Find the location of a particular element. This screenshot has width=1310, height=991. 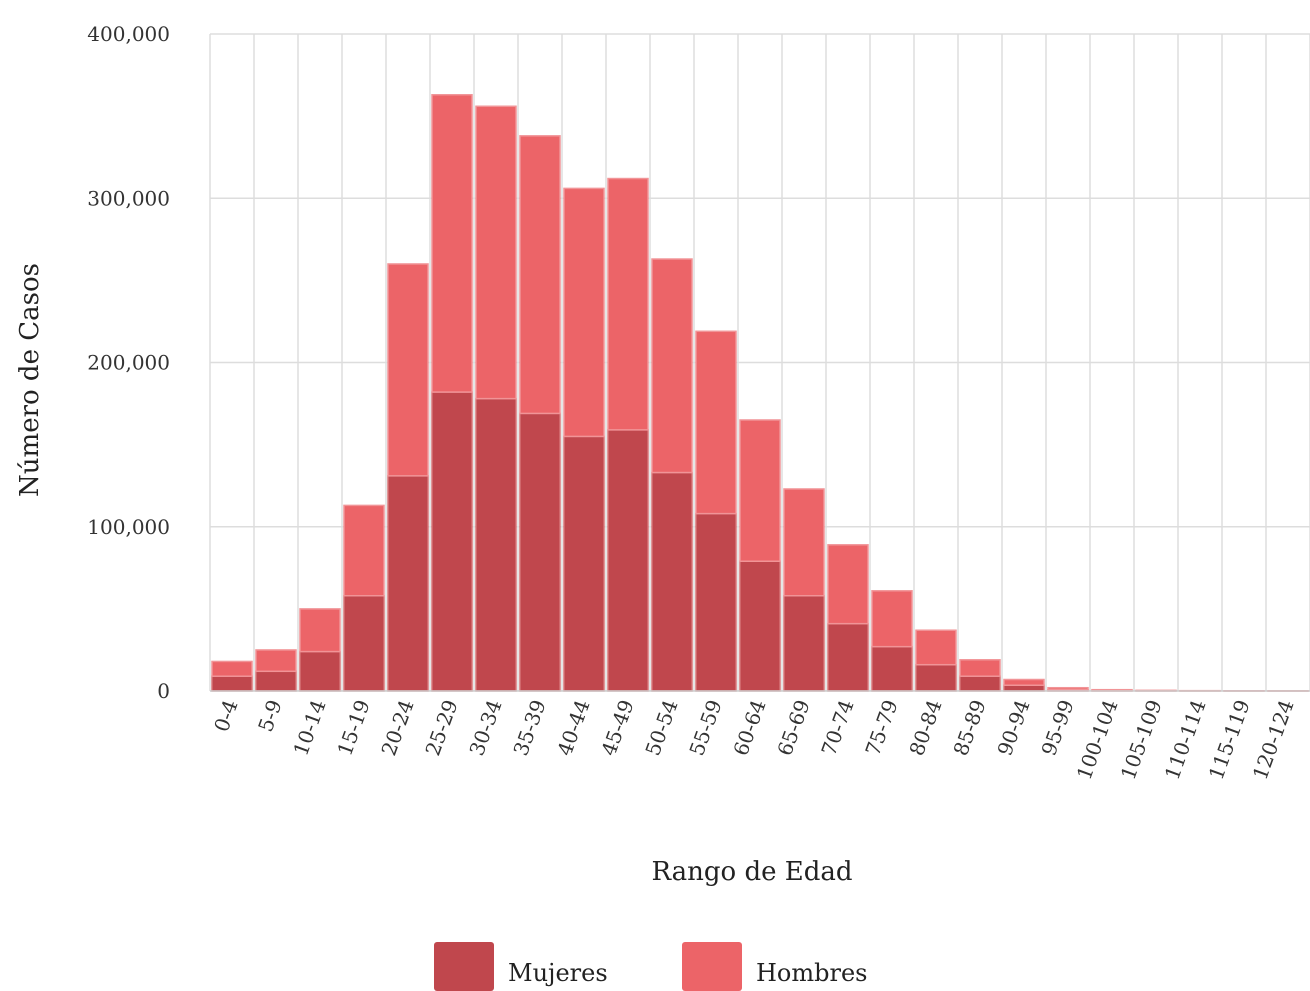

x-tick-label: 25-29 is located at coordinates (441, 728).